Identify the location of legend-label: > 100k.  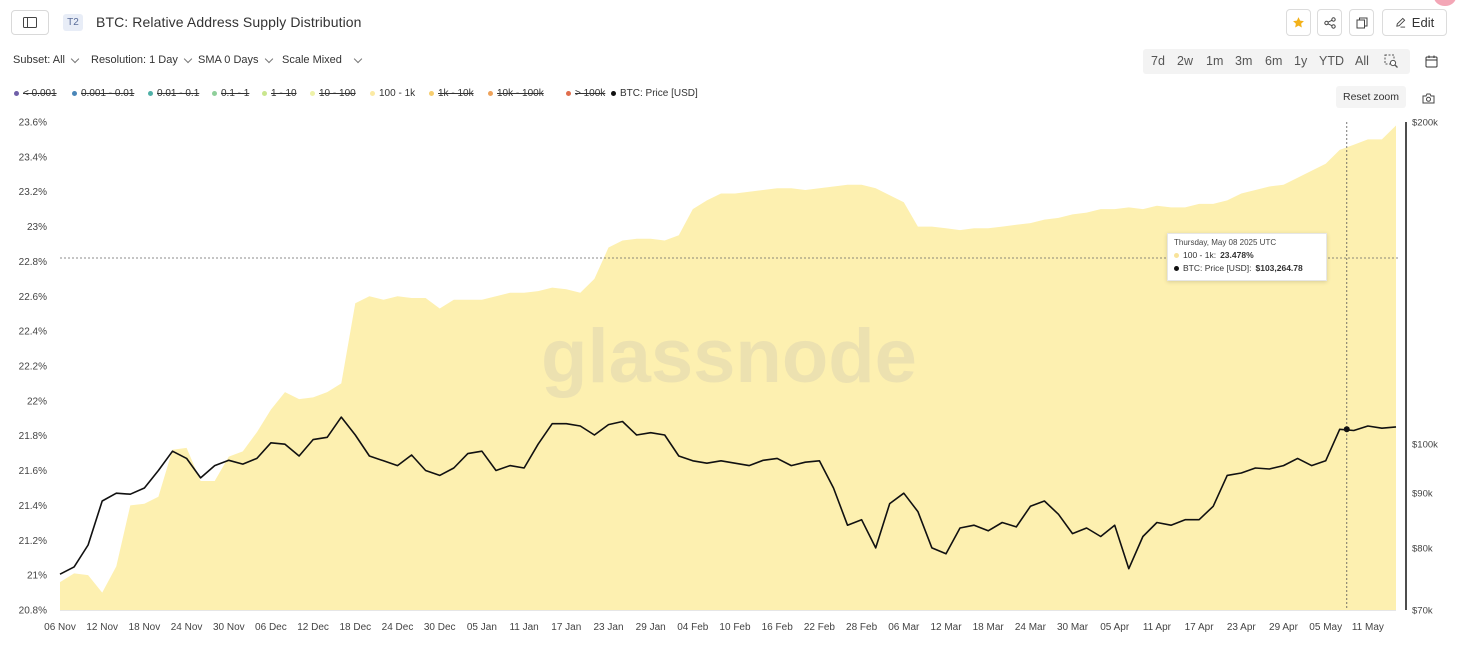
(590, 93).